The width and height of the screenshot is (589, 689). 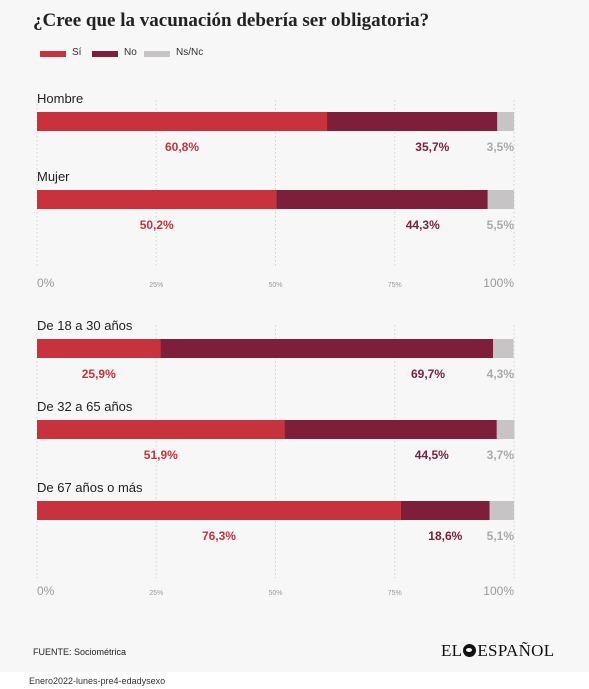 What do you see at coordinates (470, 650) in the screenshot?
I see `logo-eye-icon` at bounding box center [470, 650].